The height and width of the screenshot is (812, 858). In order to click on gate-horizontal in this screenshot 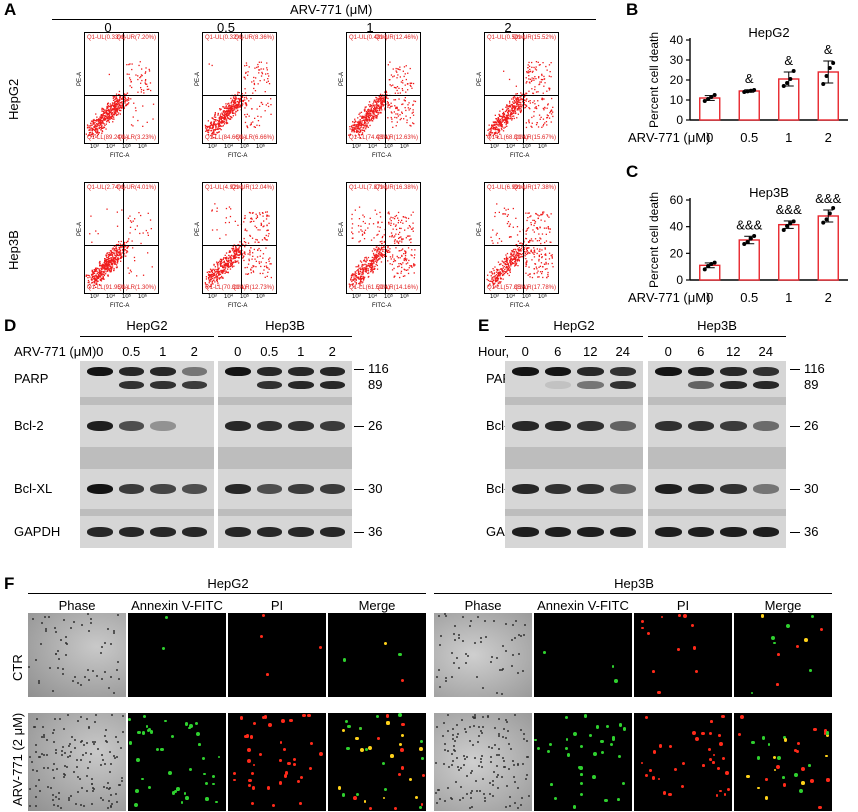, I will do `click(121, 245)`.